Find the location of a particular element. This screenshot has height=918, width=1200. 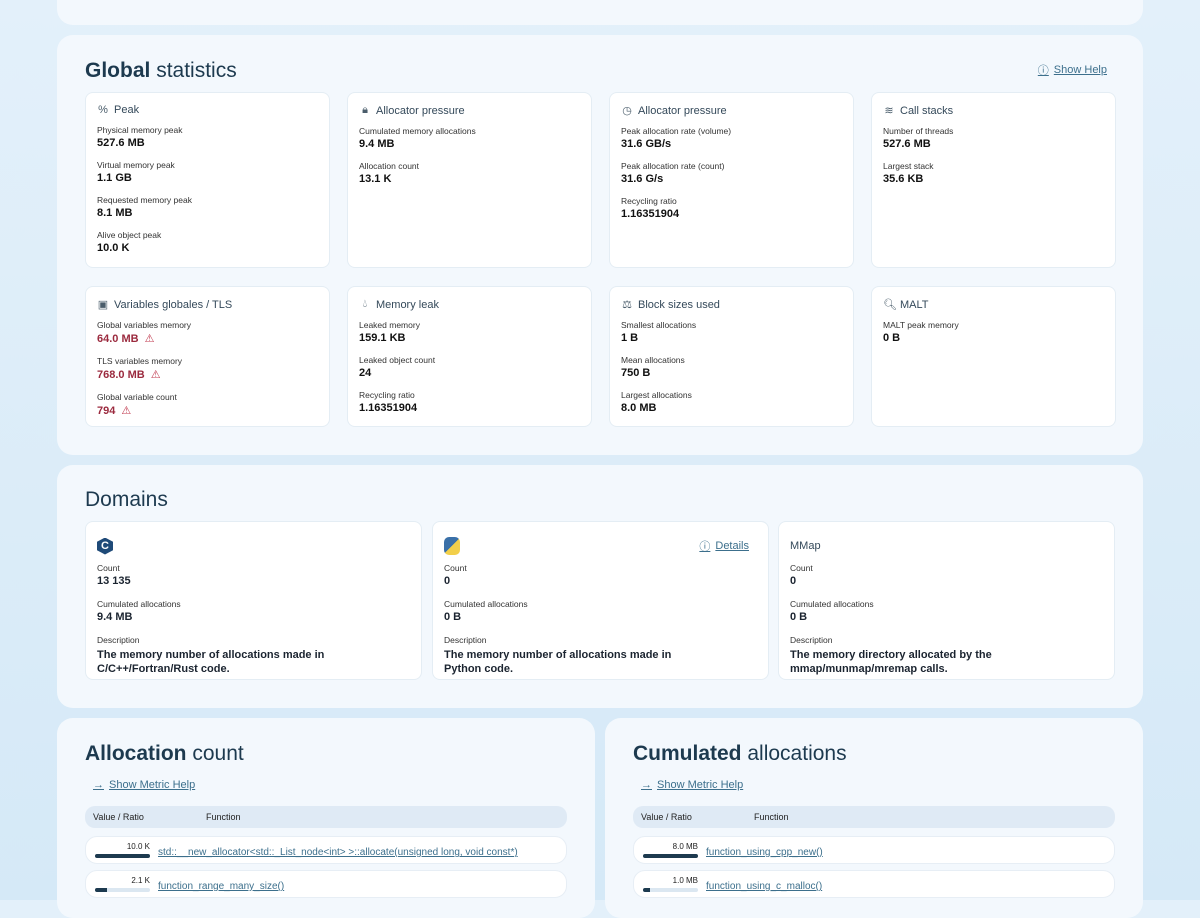

stat-card-title: Memory leak is located at coordinates (407, 304).